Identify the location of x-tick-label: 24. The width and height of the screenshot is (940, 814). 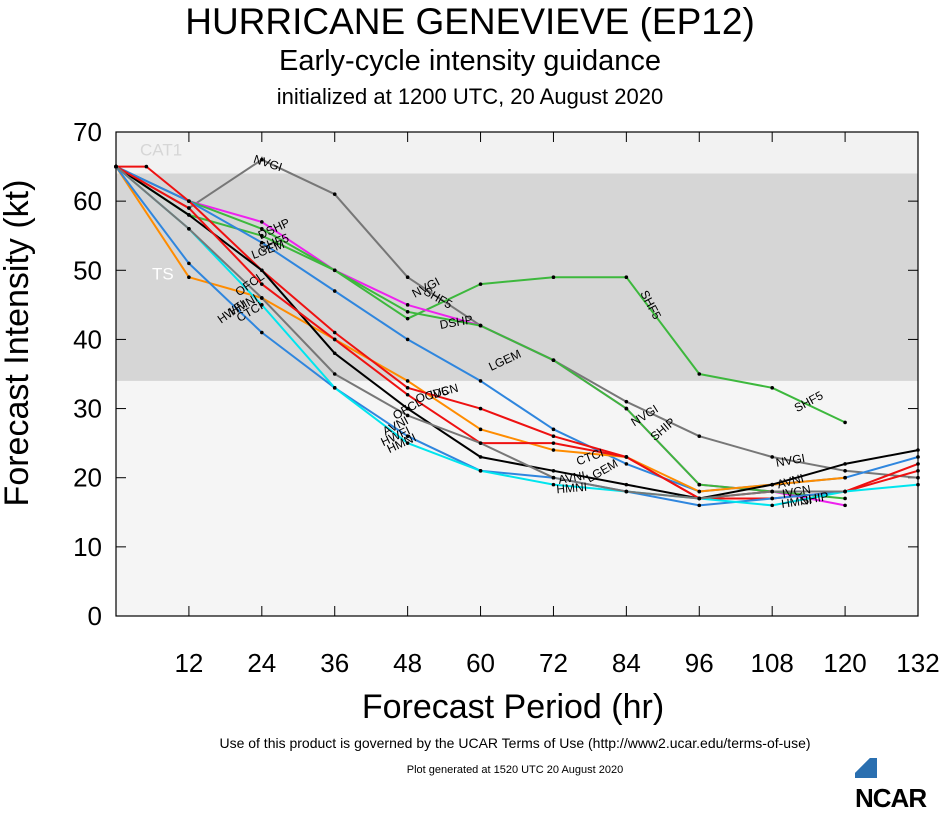
(261, 663).